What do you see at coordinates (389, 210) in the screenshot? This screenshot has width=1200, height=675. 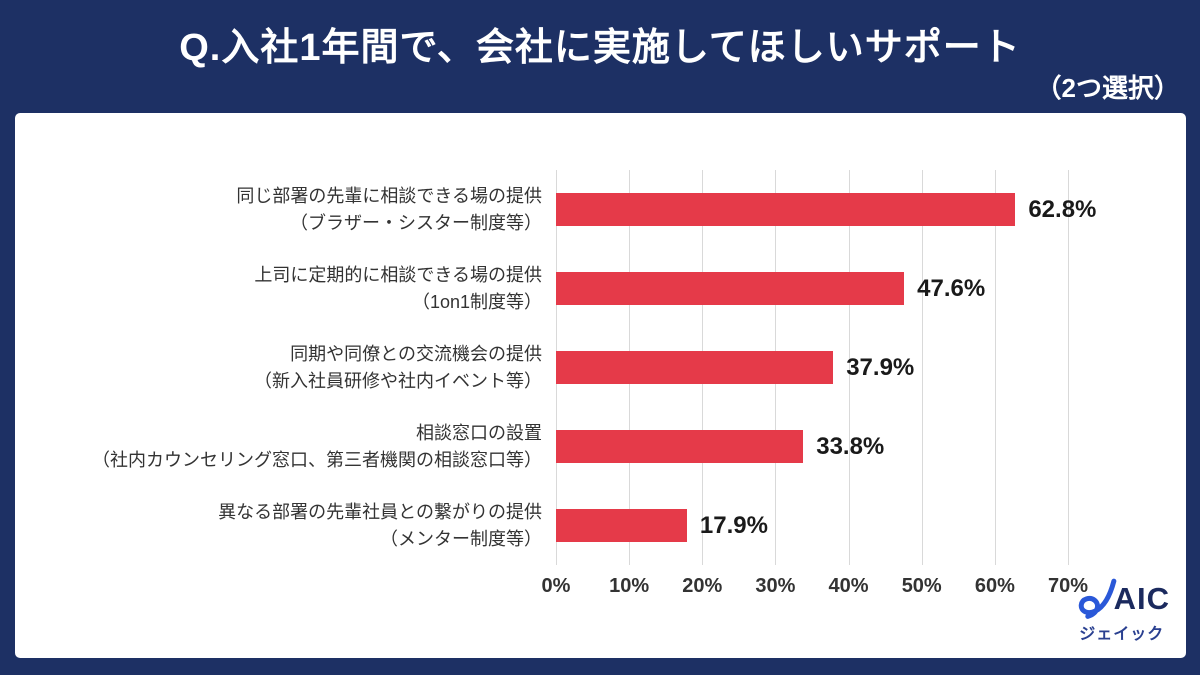 I see `category-label: 同じ部署の先輩に相談できる場の提供 （ブラザー・シスター制度等）` at bounding box center [389, 210].